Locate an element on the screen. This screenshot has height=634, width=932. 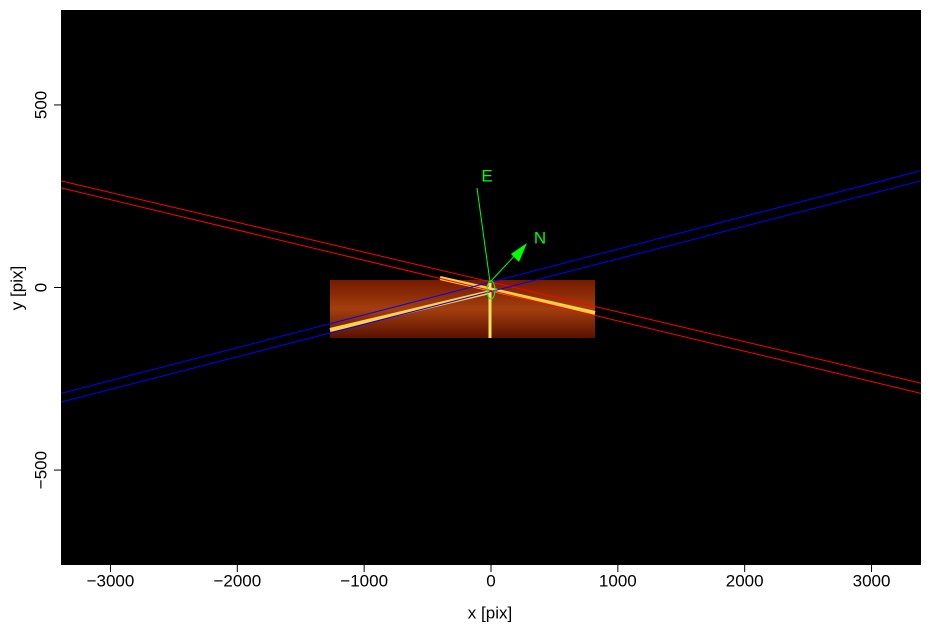
annotation: N is located at coordinates (540, 237).